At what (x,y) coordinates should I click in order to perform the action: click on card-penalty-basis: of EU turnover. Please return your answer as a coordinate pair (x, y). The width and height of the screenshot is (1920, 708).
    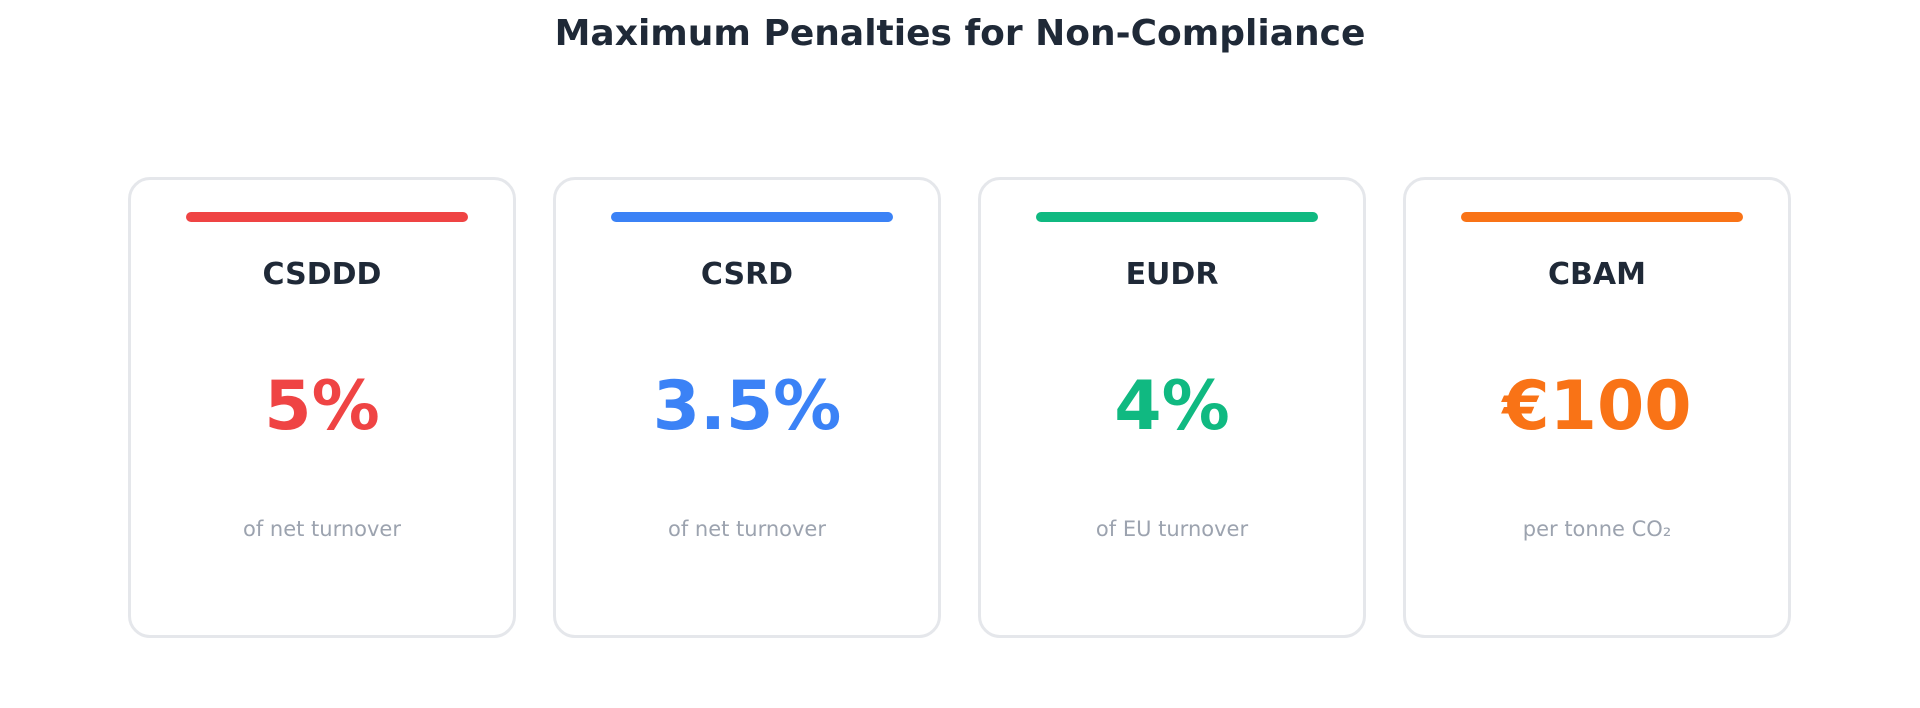
    Looking at the image, I should click on (1172, 529).